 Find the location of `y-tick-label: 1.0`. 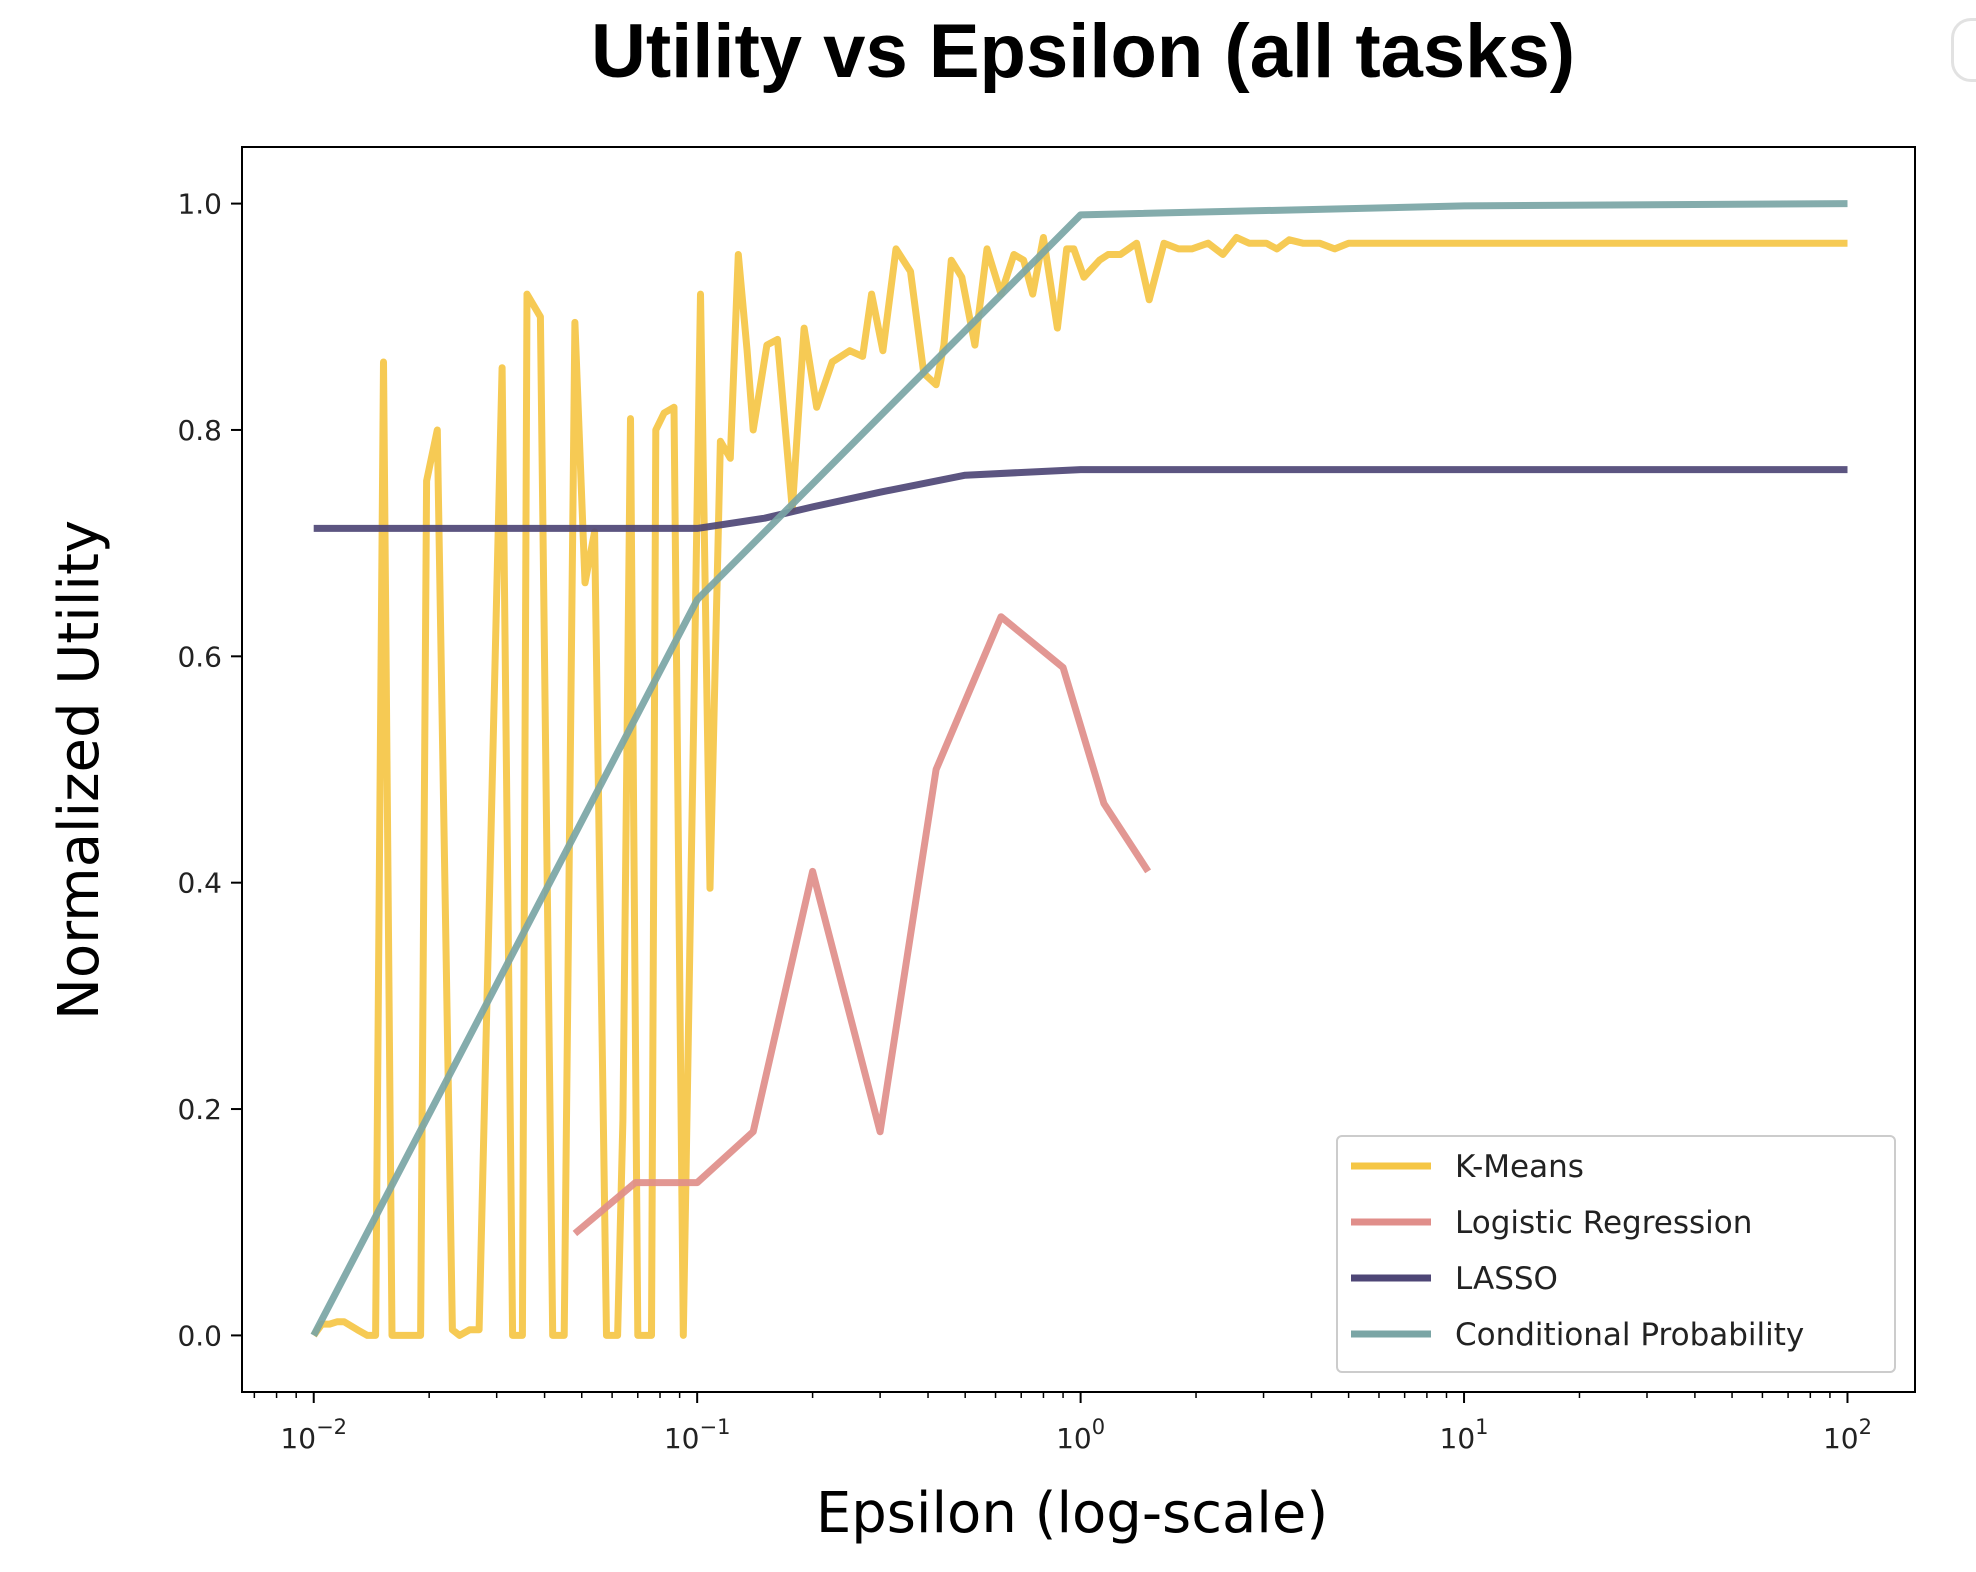

y-tick-label: 1.0 is located at coordinates (199, 204).